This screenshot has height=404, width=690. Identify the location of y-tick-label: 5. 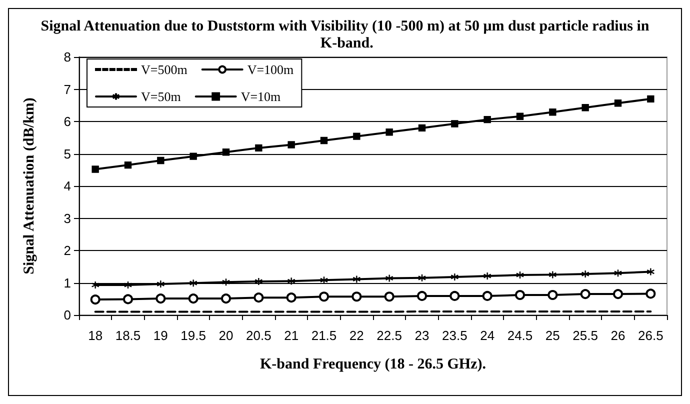
(67, 154).